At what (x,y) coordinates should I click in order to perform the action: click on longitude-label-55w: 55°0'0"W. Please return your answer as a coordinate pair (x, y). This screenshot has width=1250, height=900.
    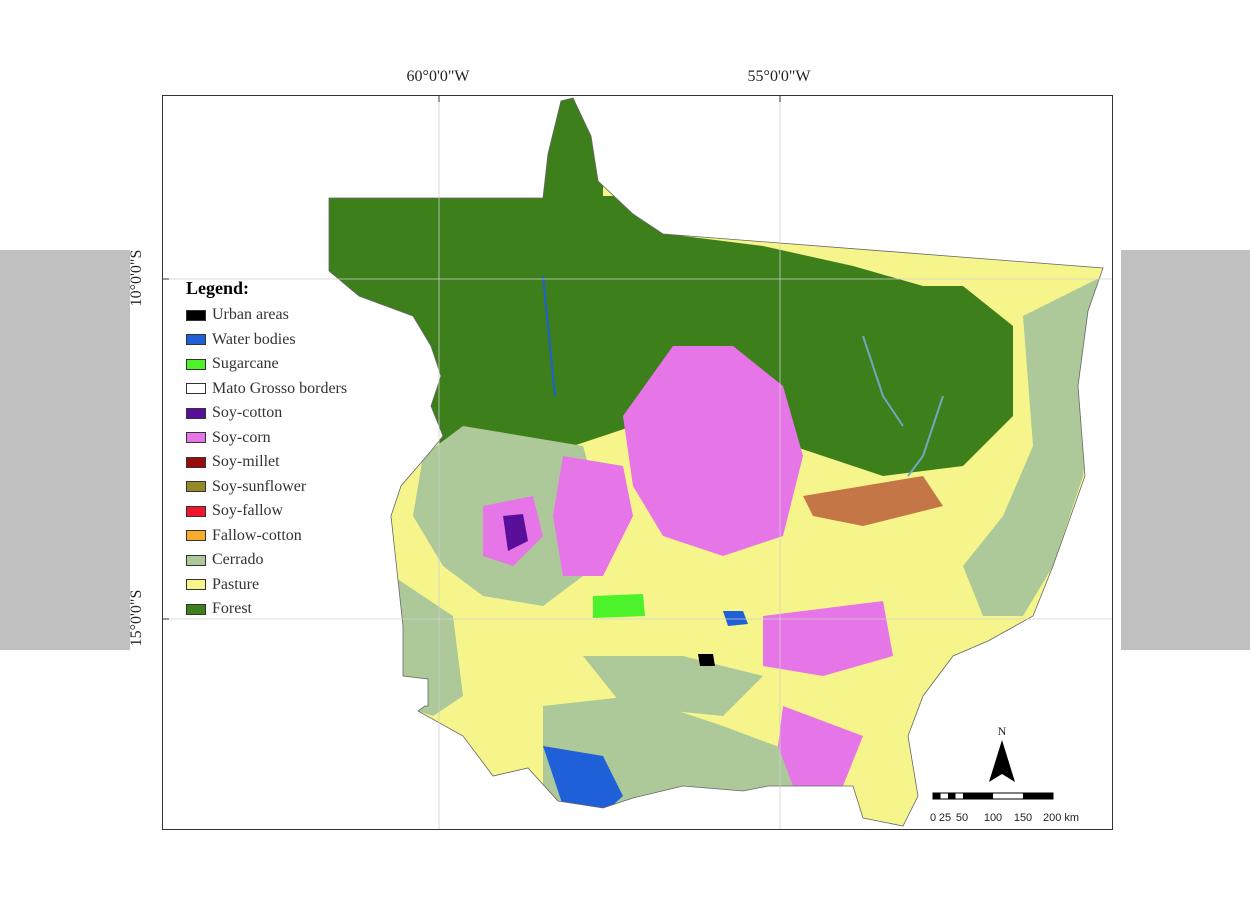
    Looking at the image, I should click on (779, 76).